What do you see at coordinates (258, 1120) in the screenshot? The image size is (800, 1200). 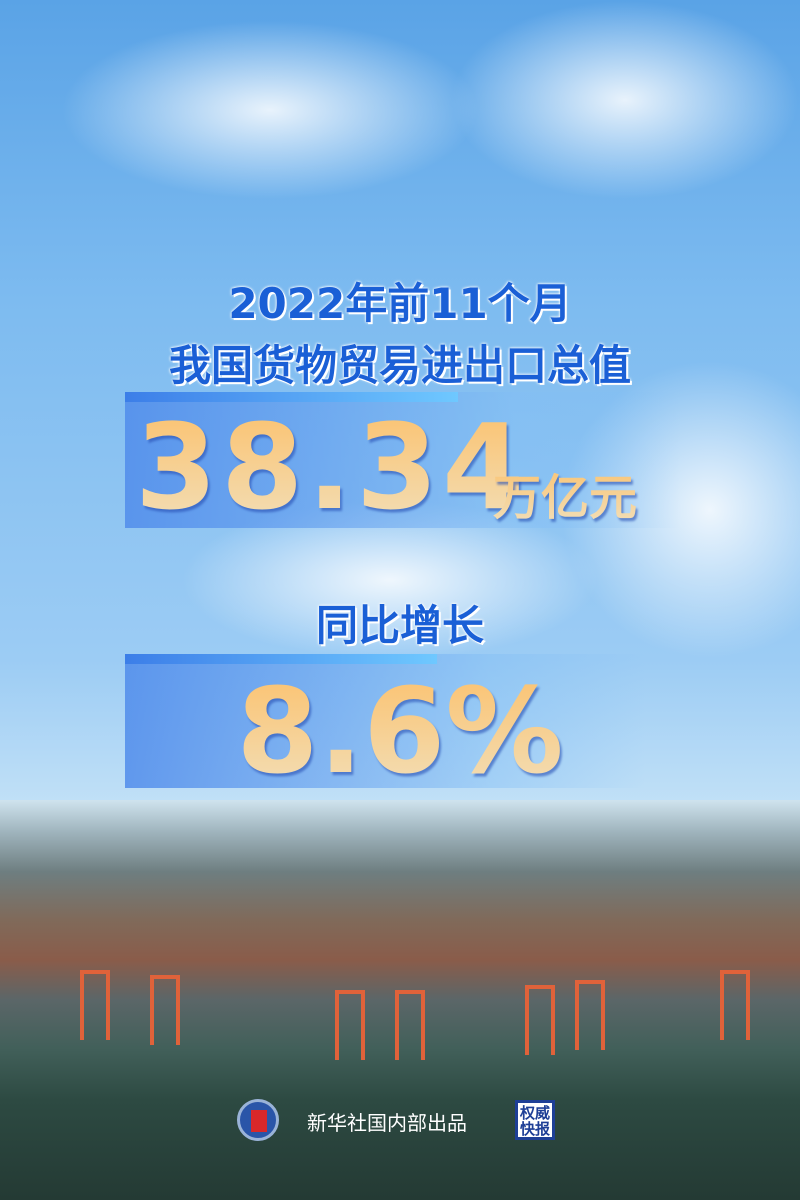 I see `xinhua-logo-icon` at bounding box center [258, 1120].